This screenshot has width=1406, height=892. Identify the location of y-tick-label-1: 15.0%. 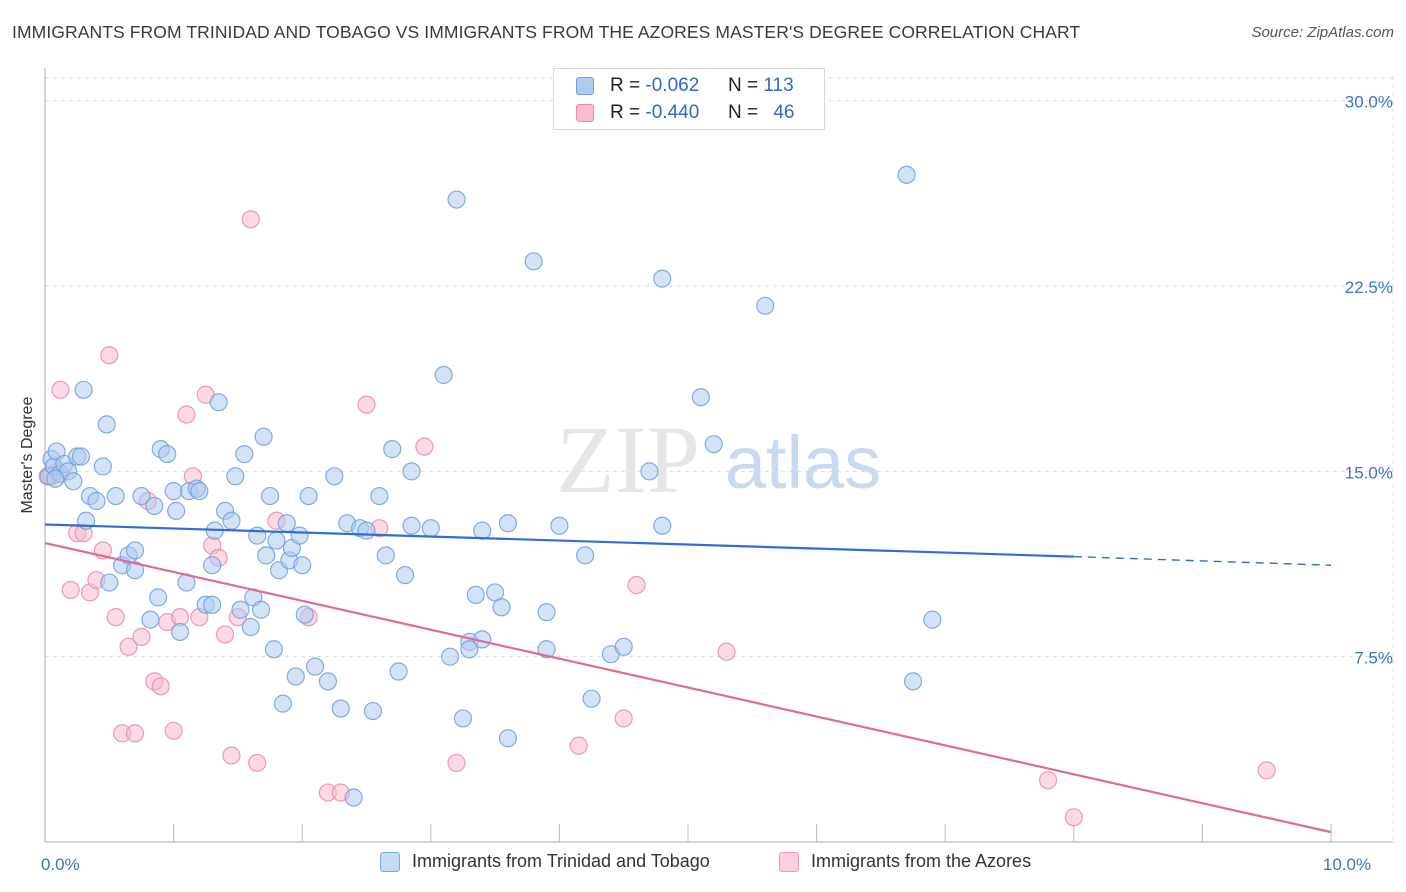
(1369, 472).